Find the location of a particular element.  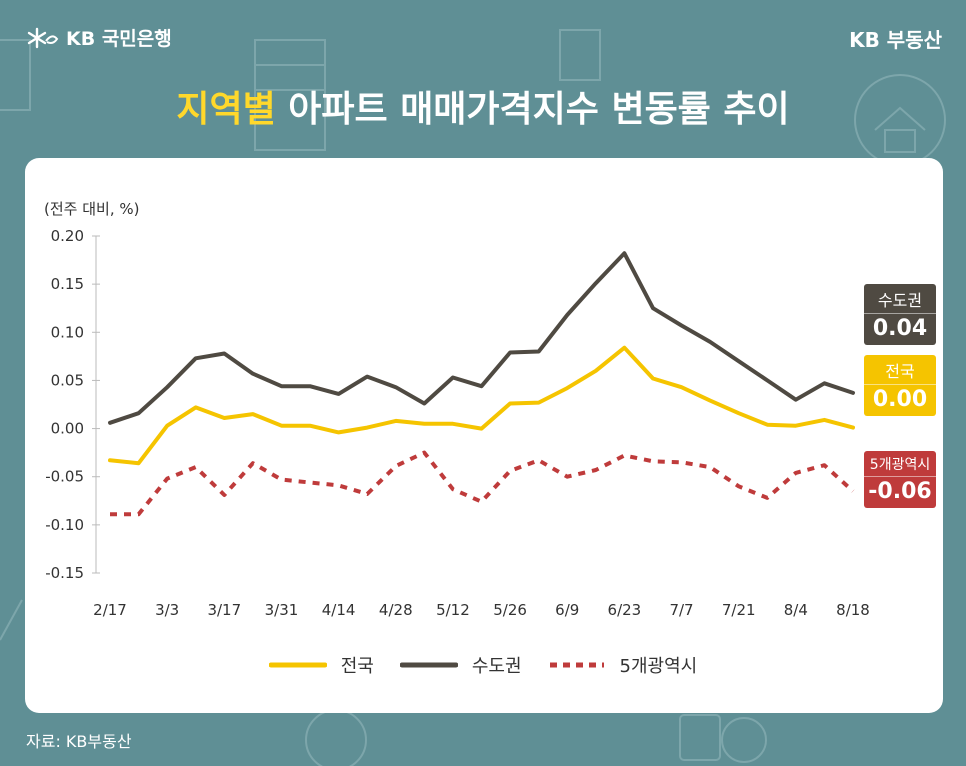

logo-text: KB 국민은행 is located at coordinates (119, 39).